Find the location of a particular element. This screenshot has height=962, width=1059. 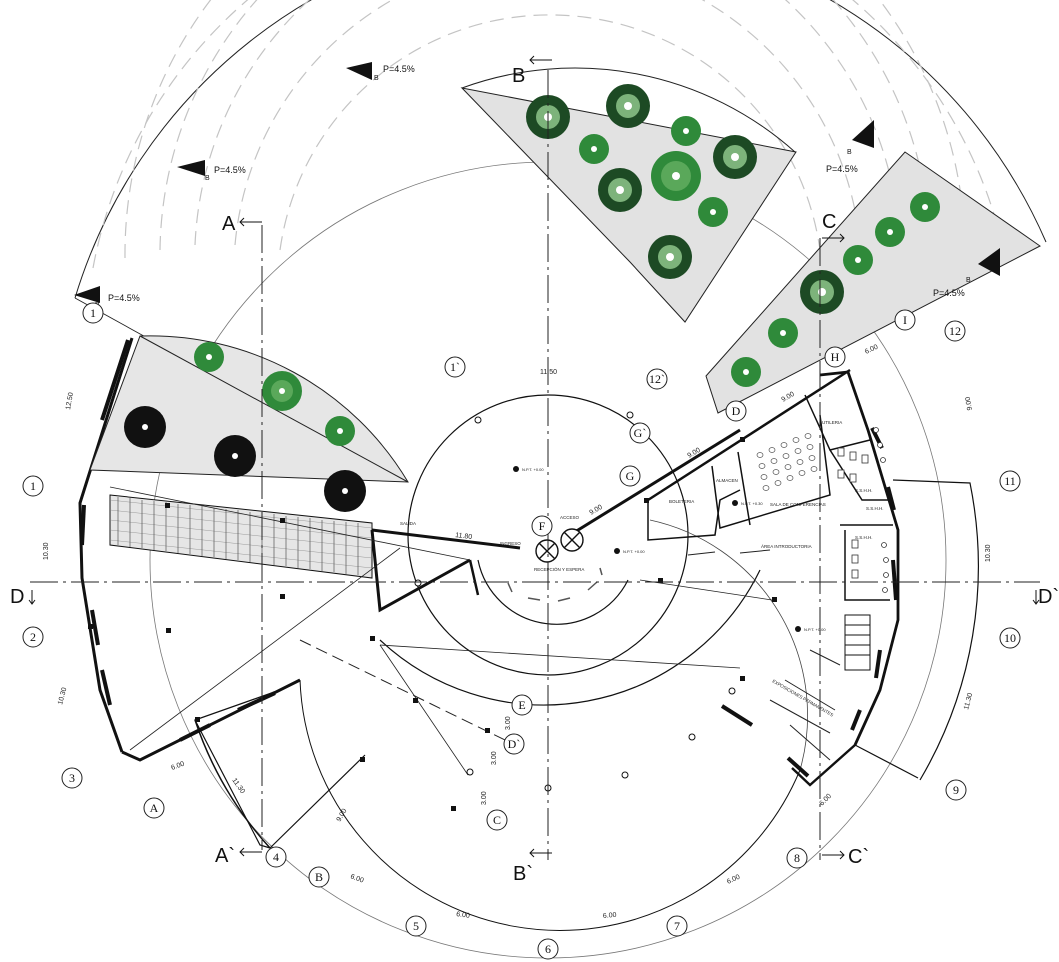

ring-posts is located at coordinates (575, 601).